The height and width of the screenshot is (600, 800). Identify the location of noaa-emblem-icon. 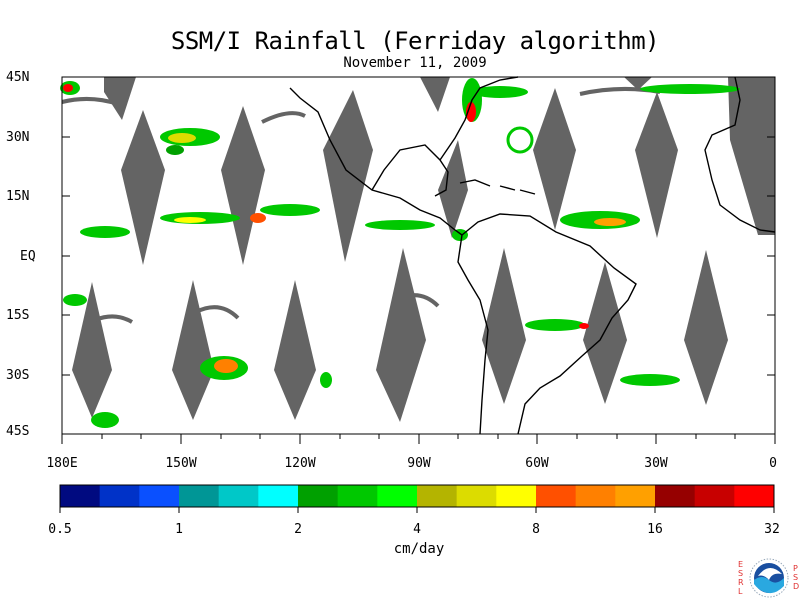
(769, 578).